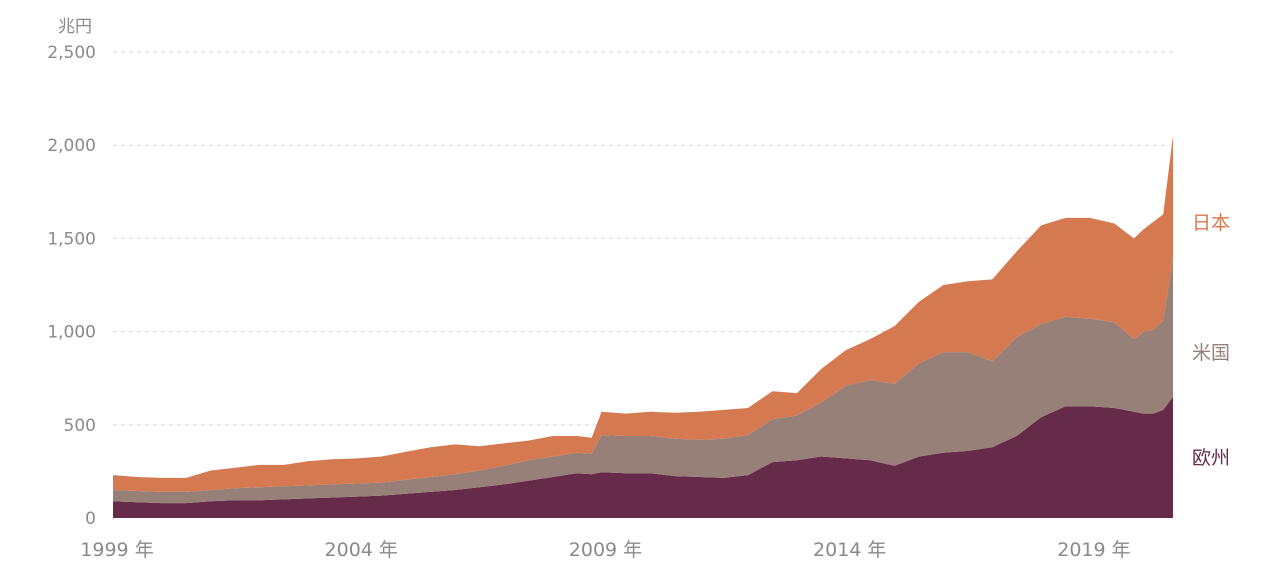 The image size is (1280, 568). I want to click on y-tick-label: 1,500, so click(71, 239).